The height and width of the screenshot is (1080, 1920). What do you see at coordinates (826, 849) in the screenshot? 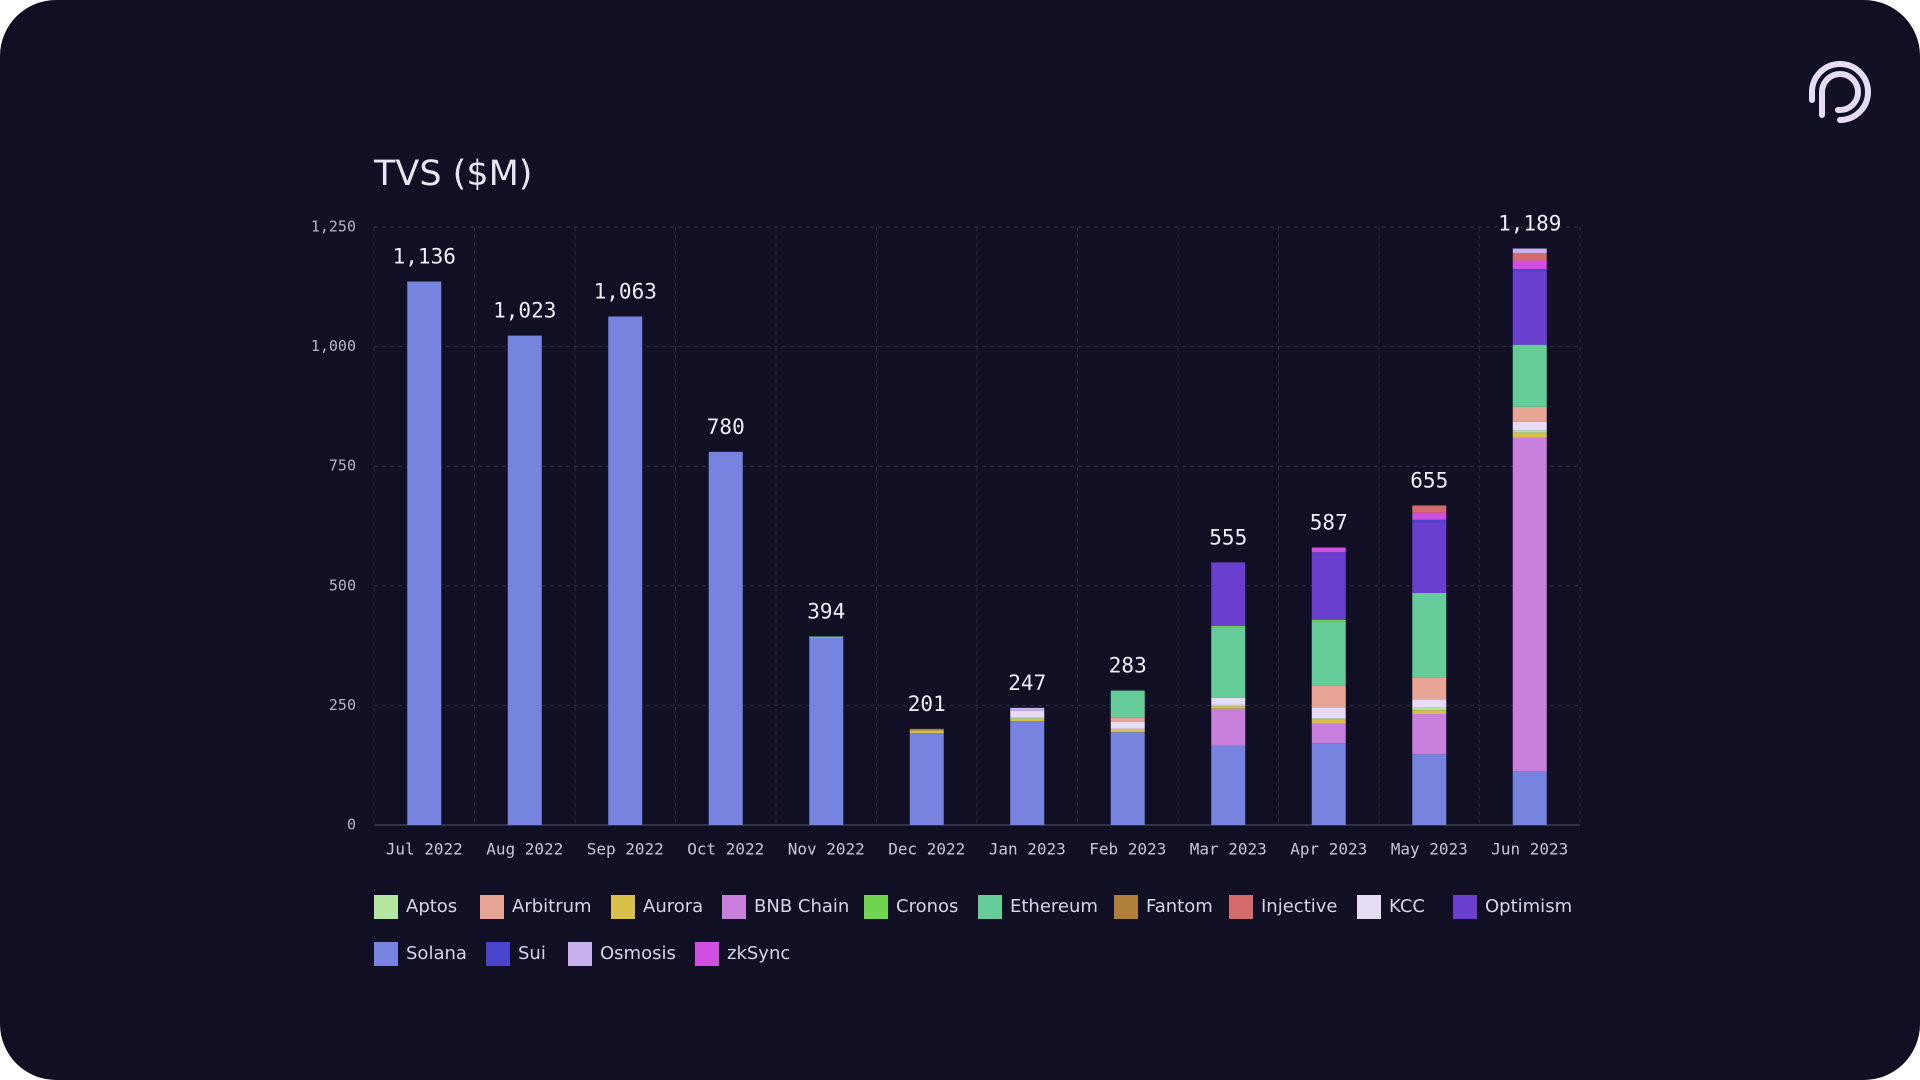
I see `x-tick-label: Nov 2022` at bounding box center [826, 849].